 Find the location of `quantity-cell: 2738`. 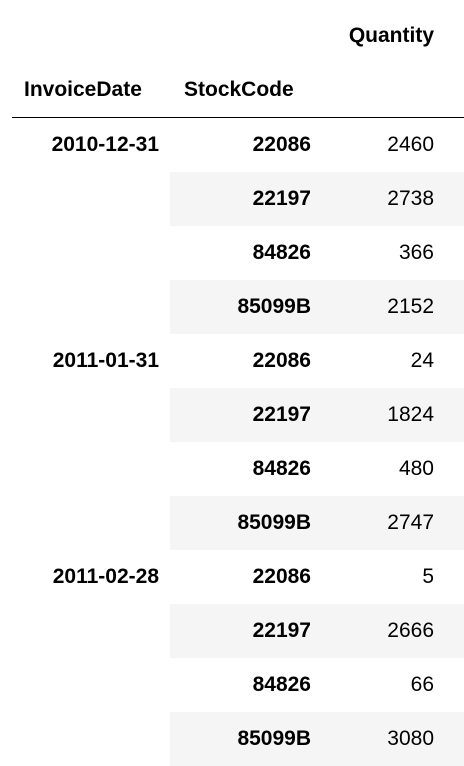

quantity-cell: 2738 is located at coordinates (410, 198).